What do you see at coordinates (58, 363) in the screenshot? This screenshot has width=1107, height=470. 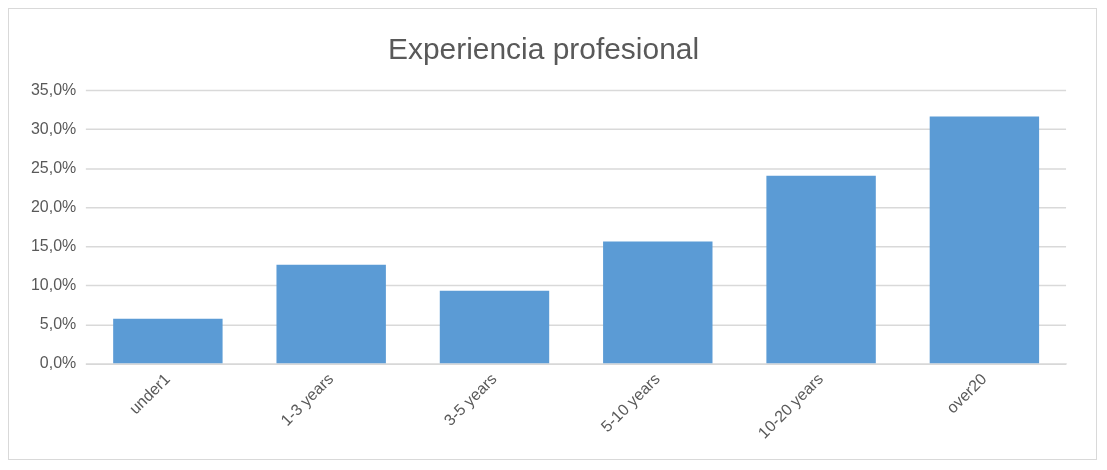 I see `y-tick-label: 0,0%` at bounding box center [58, 363].